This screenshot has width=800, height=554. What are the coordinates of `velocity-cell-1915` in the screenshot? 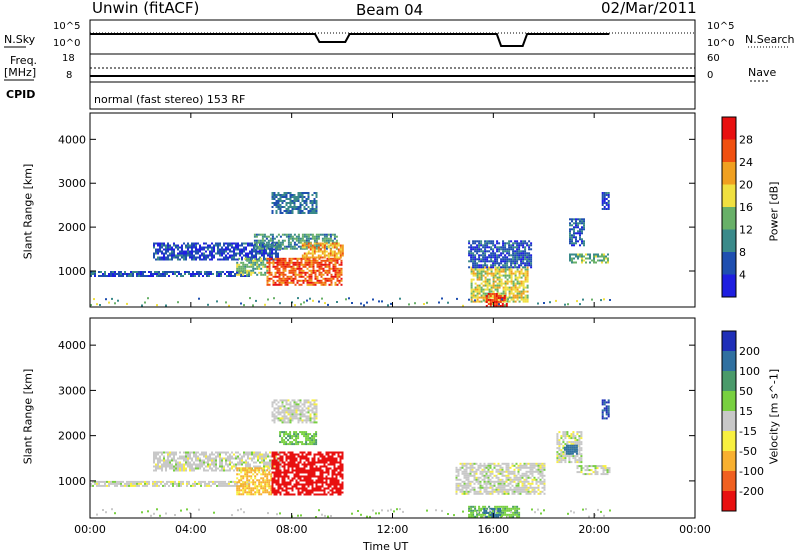 It's located at (494, 465).